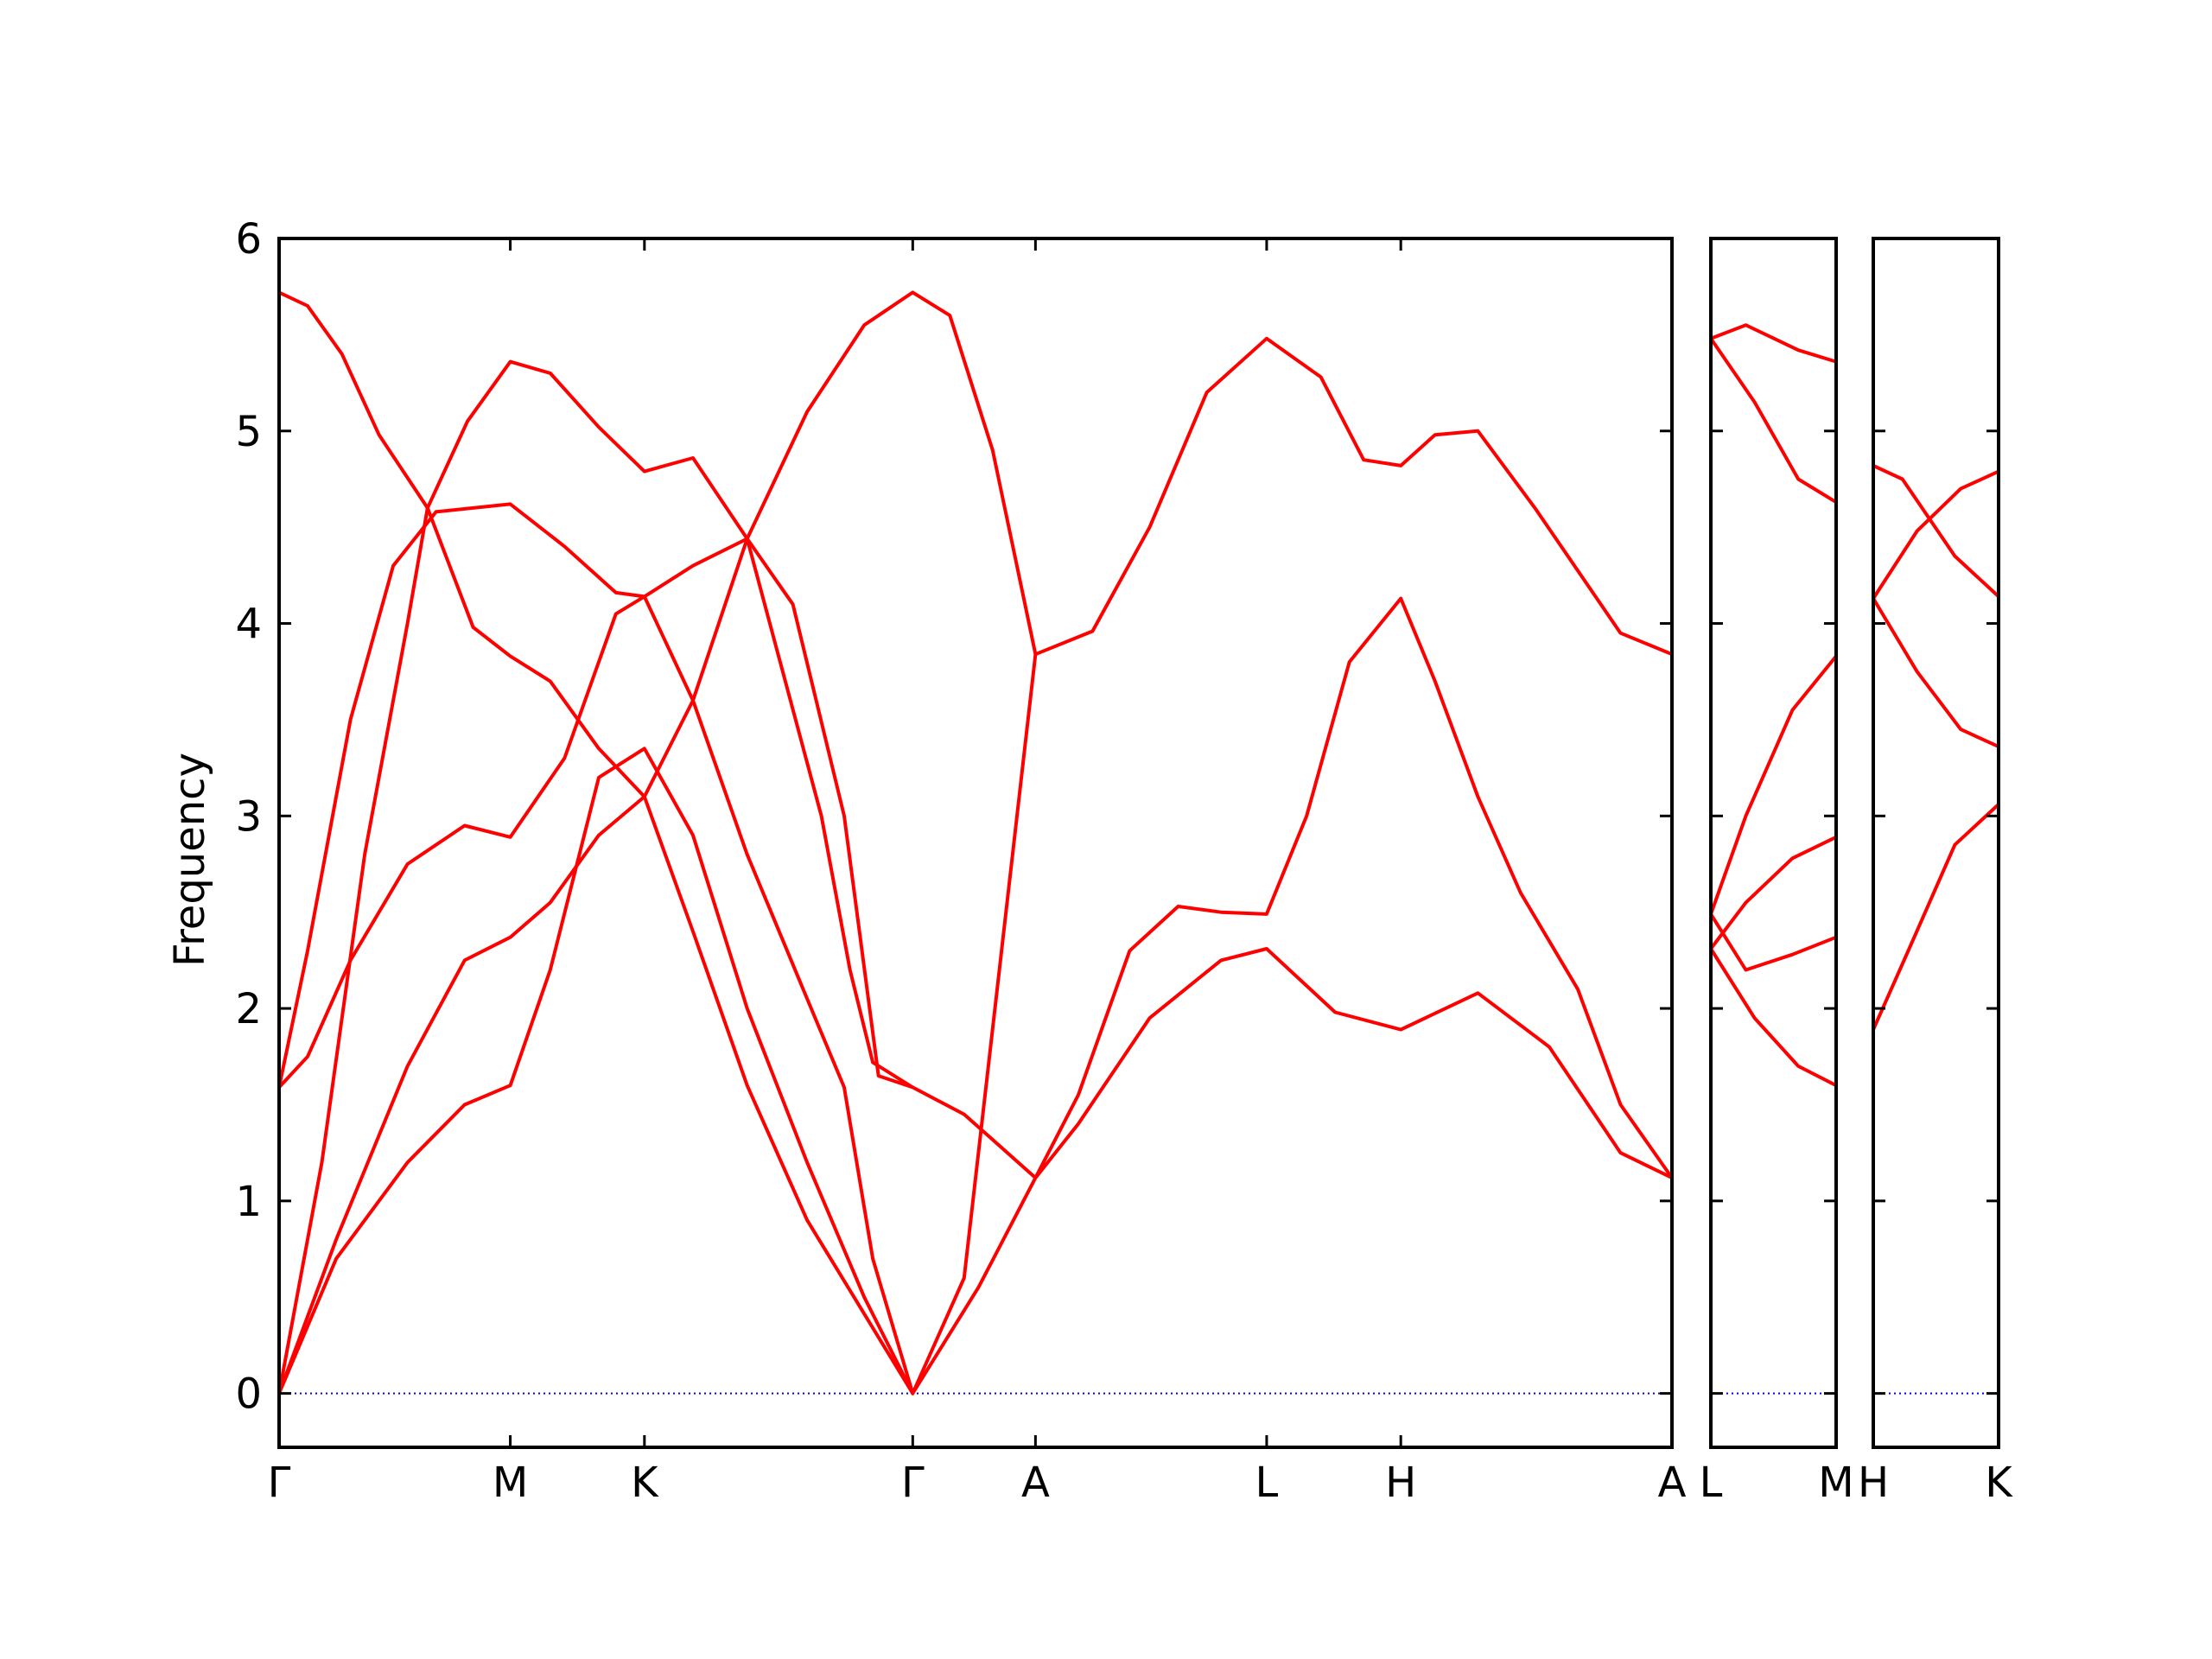  I want to click on y-tick-label: 4, so click(248, 625).